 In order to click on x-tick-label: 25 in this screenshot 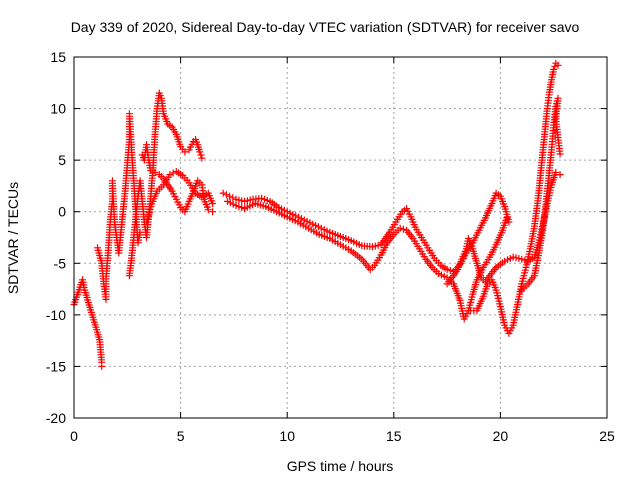, I will do `click(607, 436)`.